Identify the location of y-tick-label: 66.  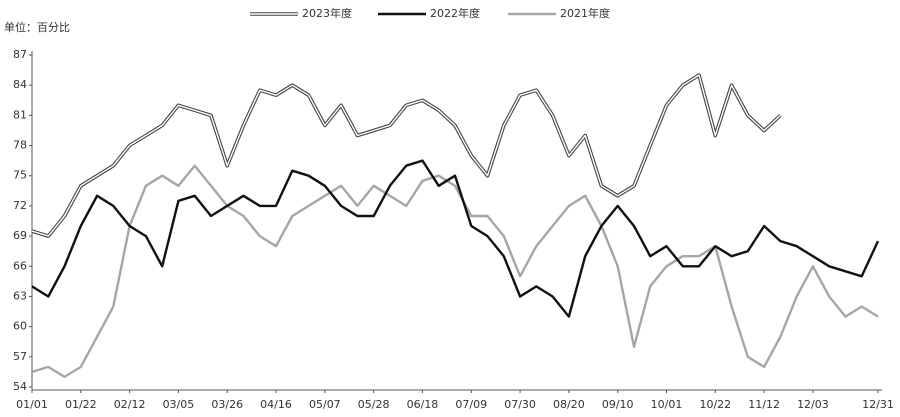
(20, 265).